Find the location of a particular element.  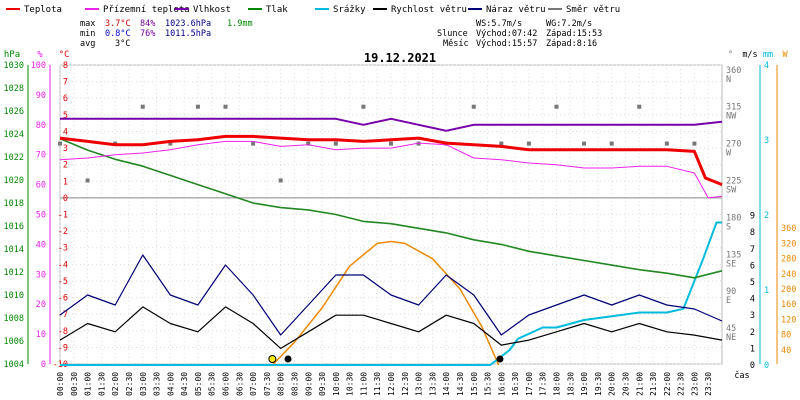

time-tick: 23:30 is located at coordinates (708, 384).